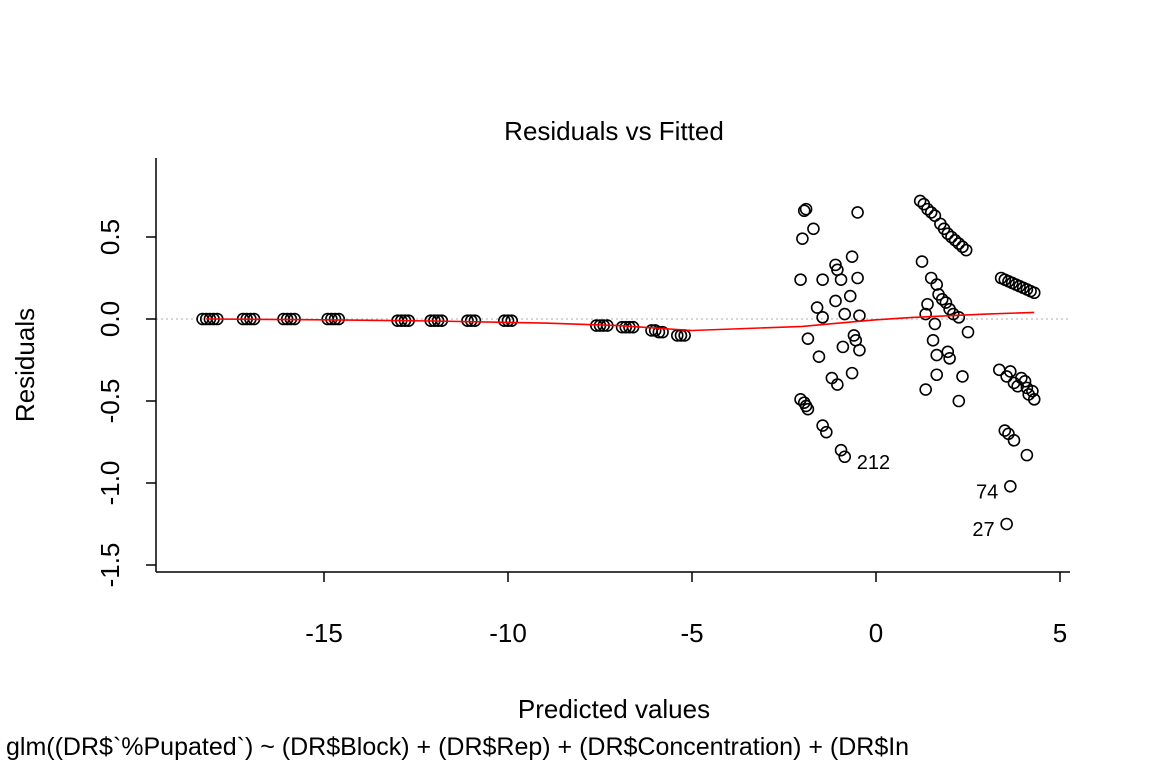 The width and height of the screenshot is (1152, 768). What do you see at coordinates (1060, 633) in the screenshot?
I see `x-tick-label: 5` at bounding box center [1060, 633].